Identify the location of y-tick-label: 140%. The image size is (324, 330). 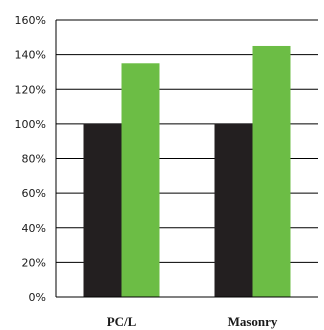
(30, 55).